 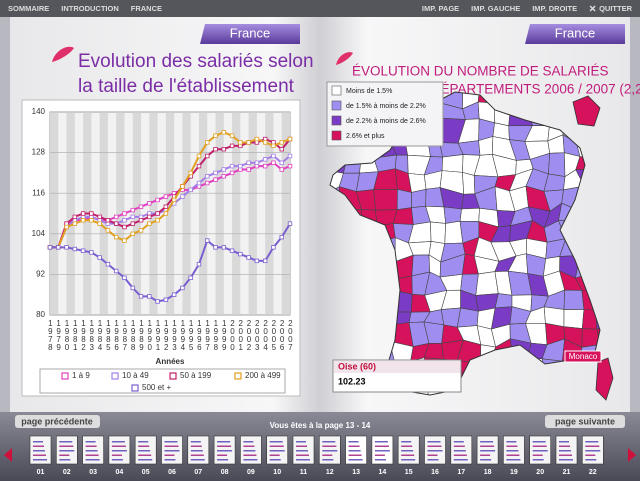 What do you see at coordinates (251, 455) in the screenshot?
I see `thumbnail: 09` at bounding box center [251, 455].